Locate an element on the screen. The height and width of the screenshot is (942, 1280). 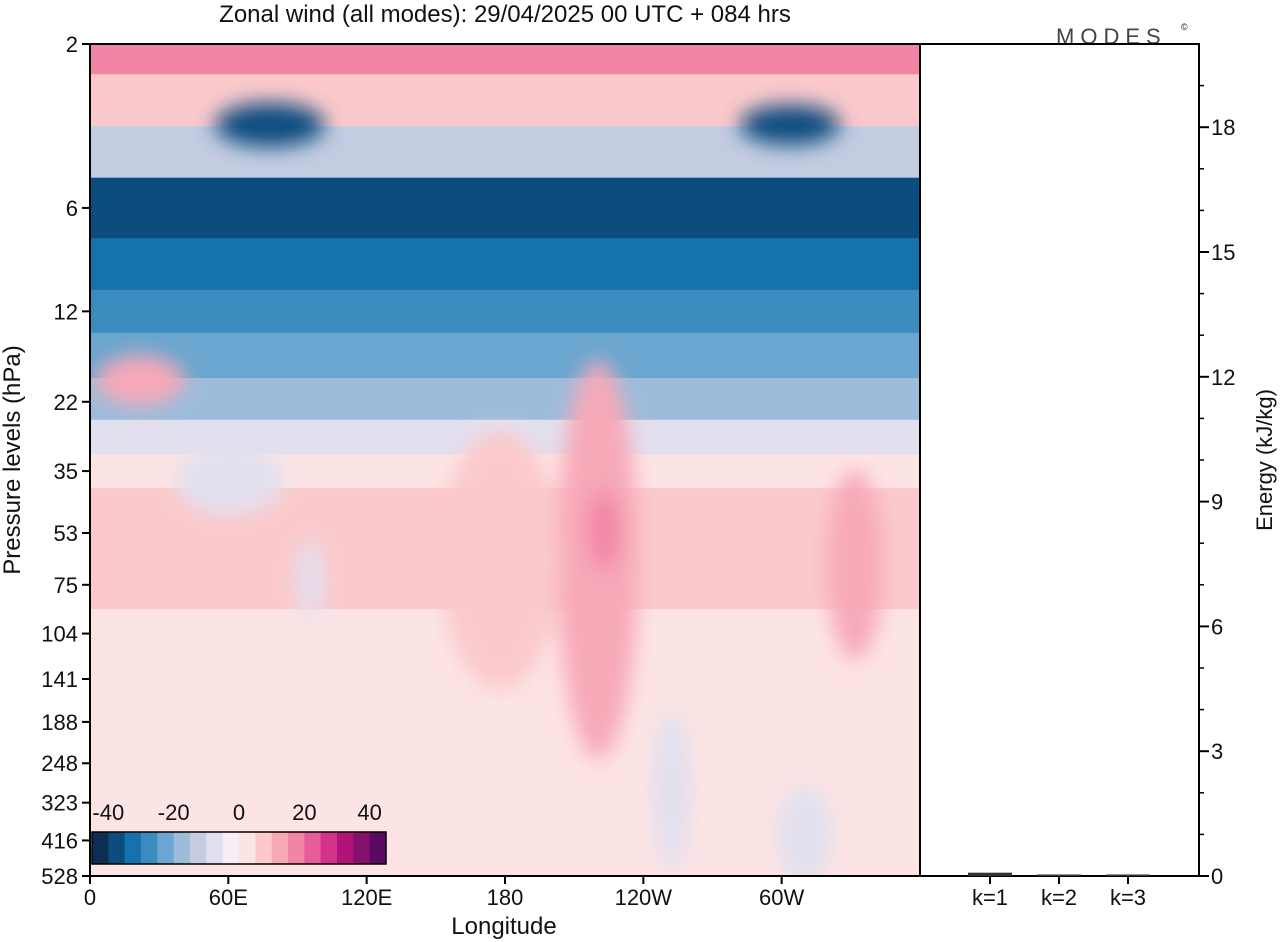
y-tick-label: 141 is located at coordinates (59, 679).